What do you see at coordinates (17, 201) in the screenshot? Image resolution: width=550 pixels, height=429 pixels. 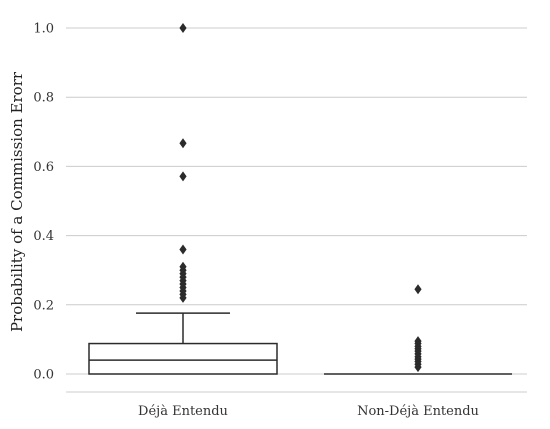 I see `y-axis-label: Probability of a Commission Erorr` at bounding box center [17, 201].